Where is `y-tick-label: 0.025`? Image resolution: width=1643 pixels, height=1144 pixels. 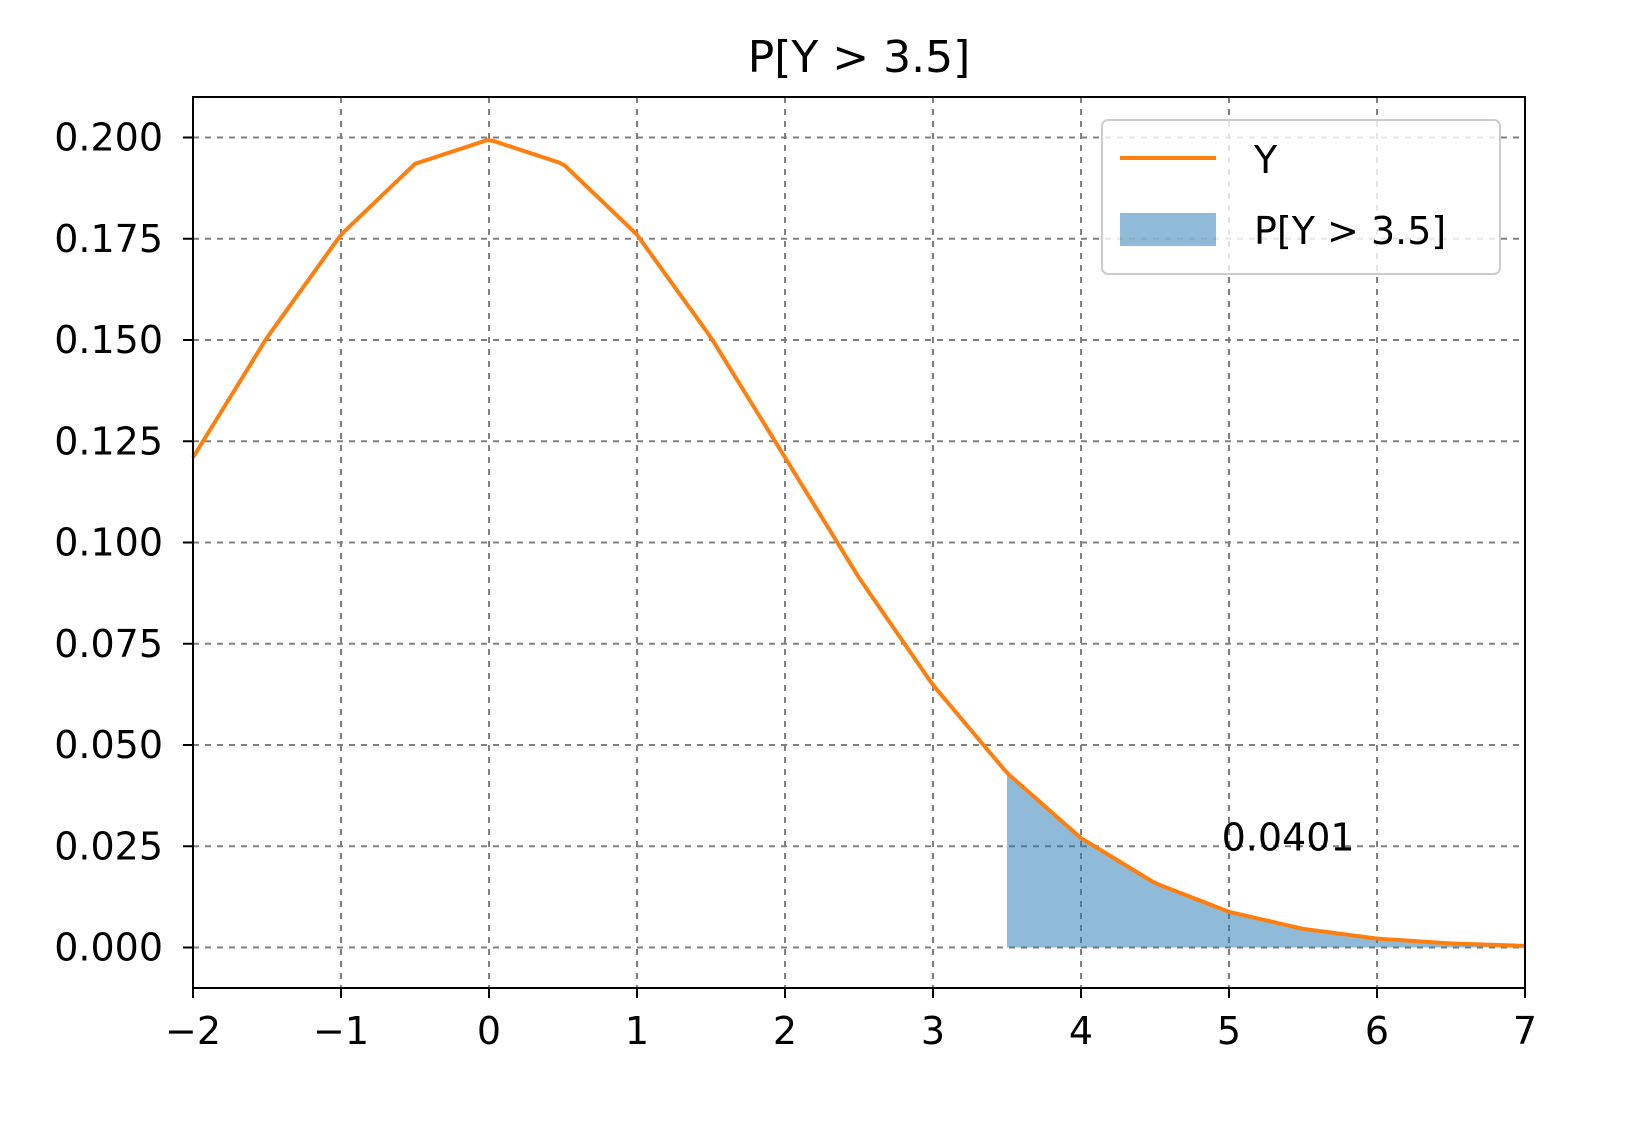 y-tick-label: 0.025 is located at coordinates (108, 846).